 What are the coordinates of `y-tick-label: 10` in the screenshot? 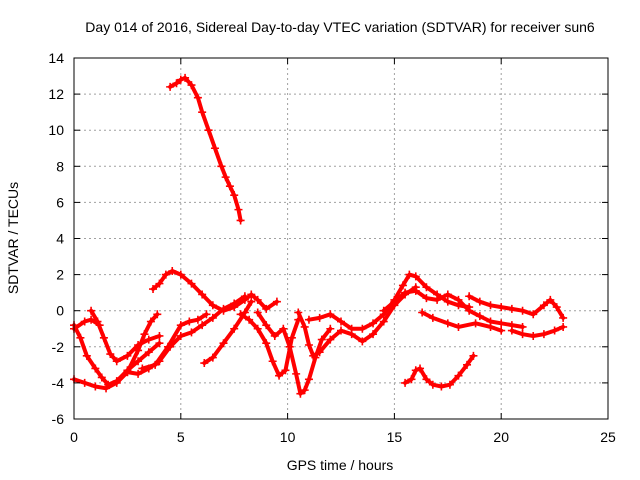 It's located at (56, 130).